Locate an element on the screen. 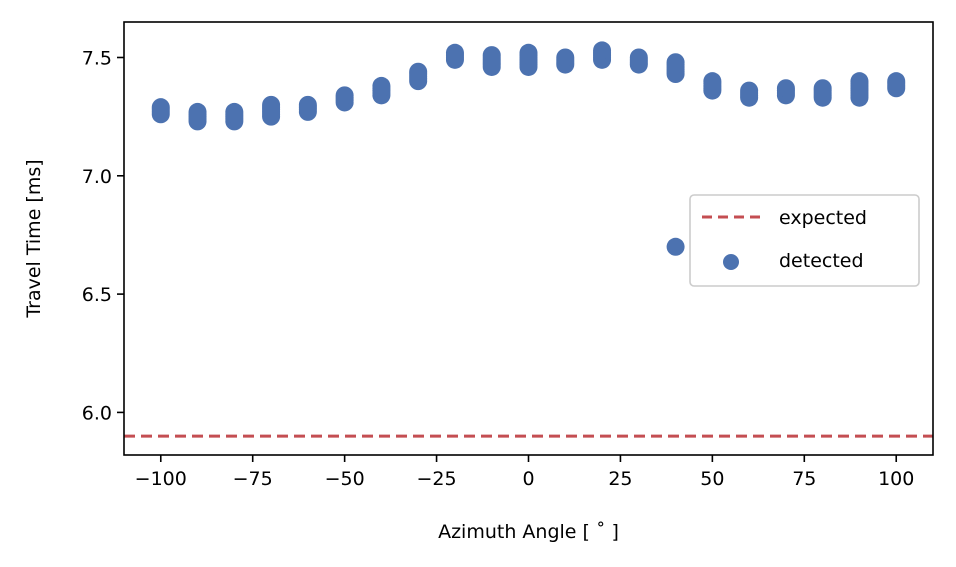  legend: expected detected is located at coordinates (804, 240).